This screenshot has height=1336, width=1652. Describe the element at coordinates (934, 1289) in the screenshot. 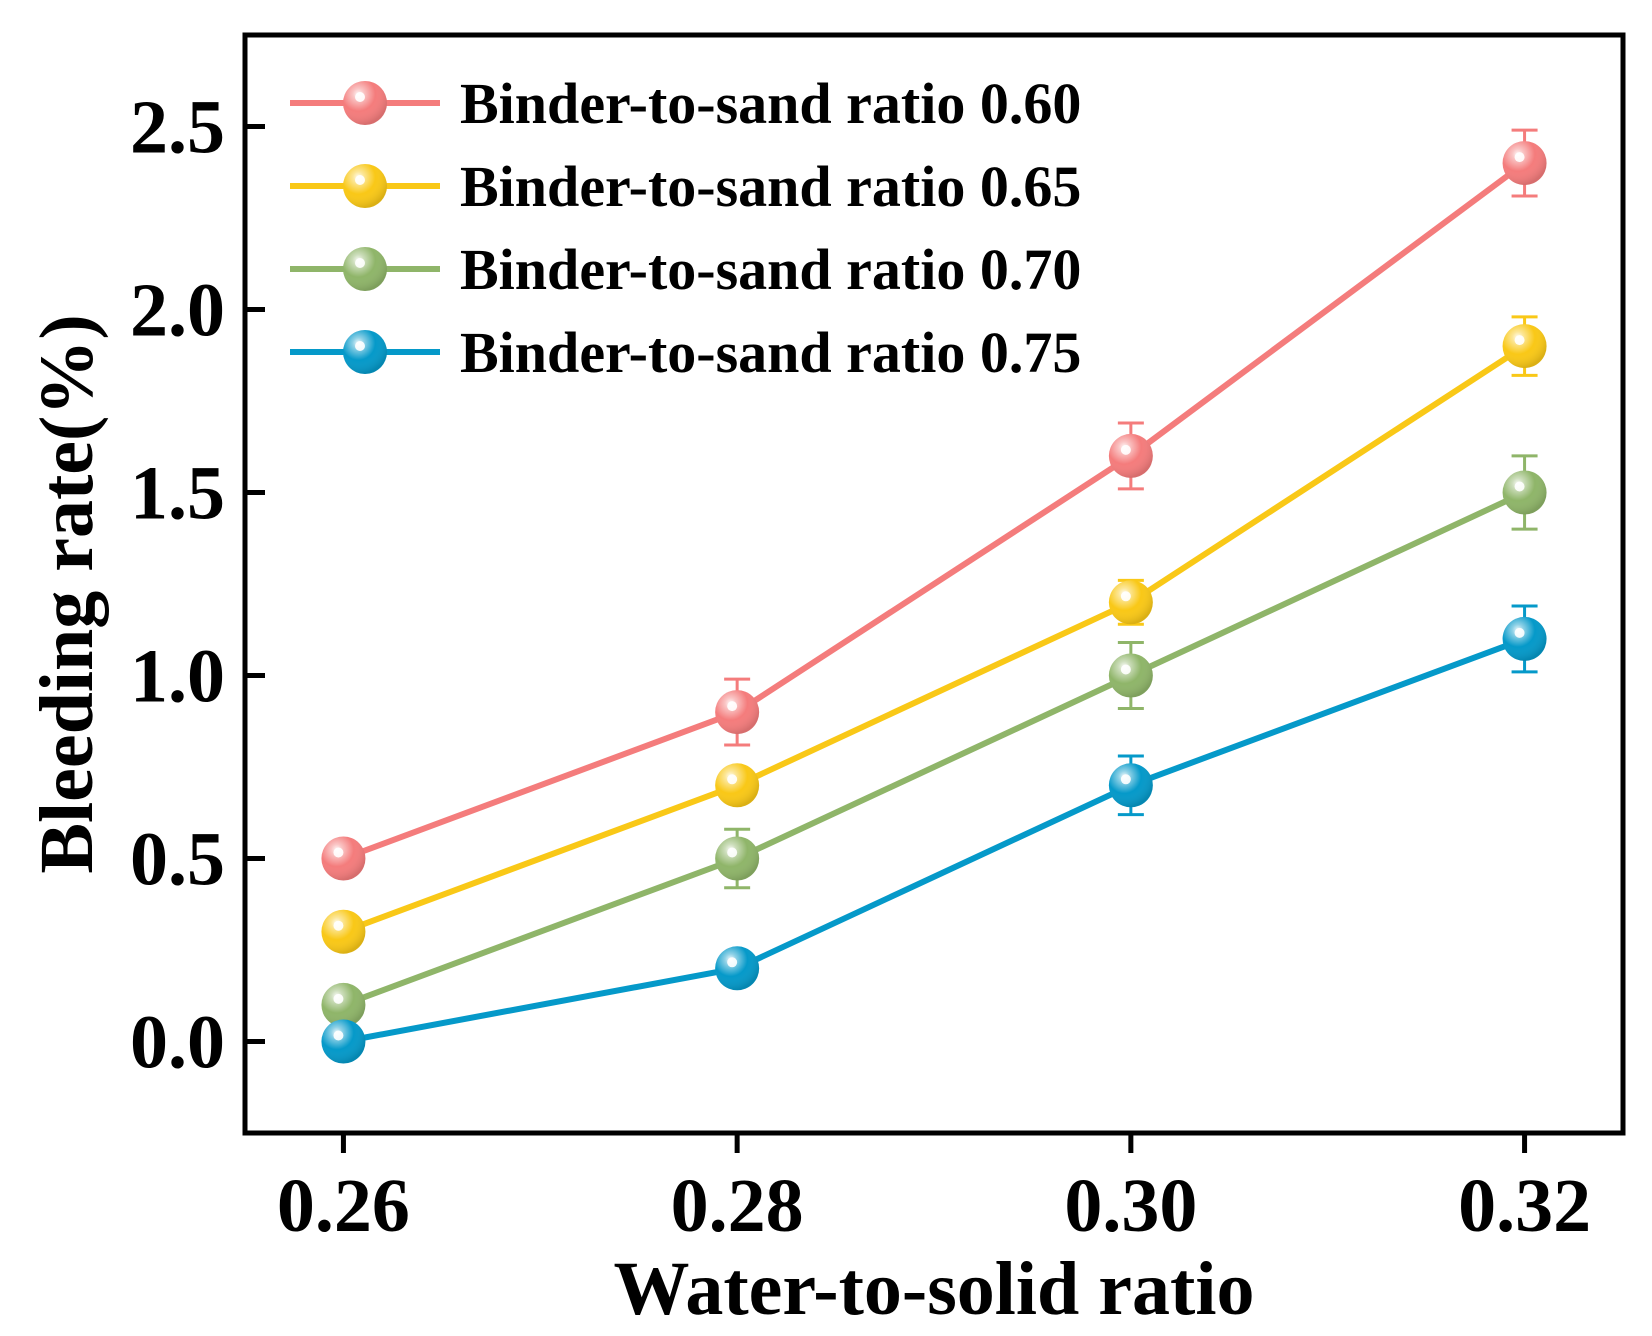

I see `x-axis-title: Water-to-solid ratio` at that location.